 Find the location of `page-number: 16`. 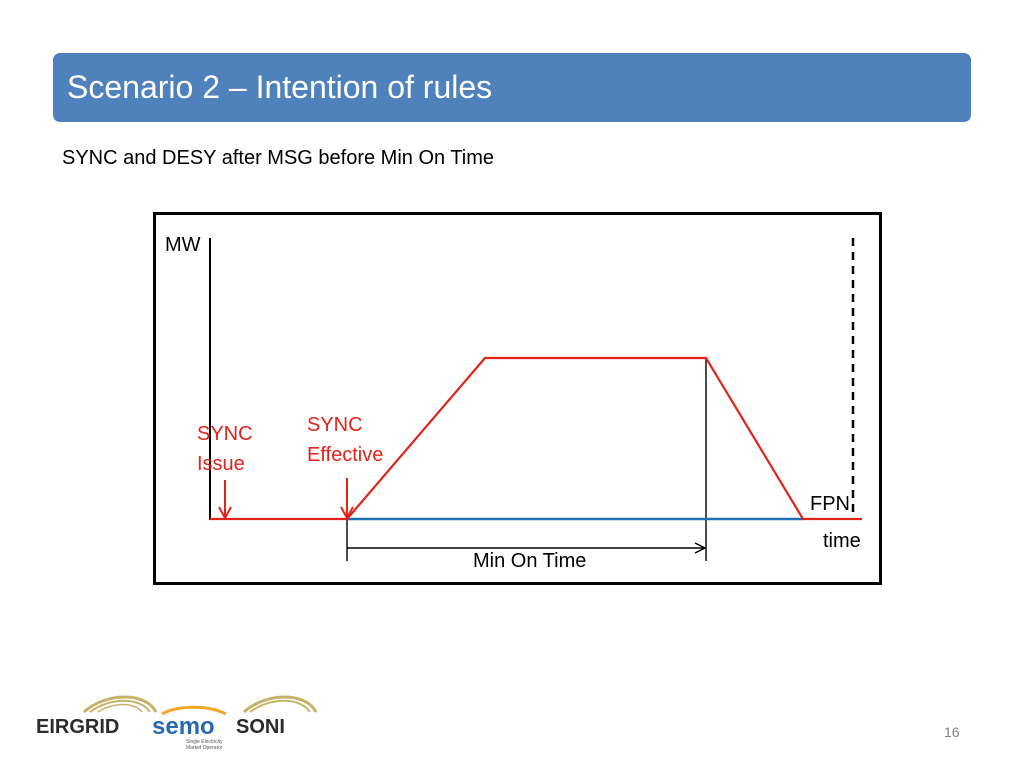

page-number: 16 is located at coordinates (952, 732).